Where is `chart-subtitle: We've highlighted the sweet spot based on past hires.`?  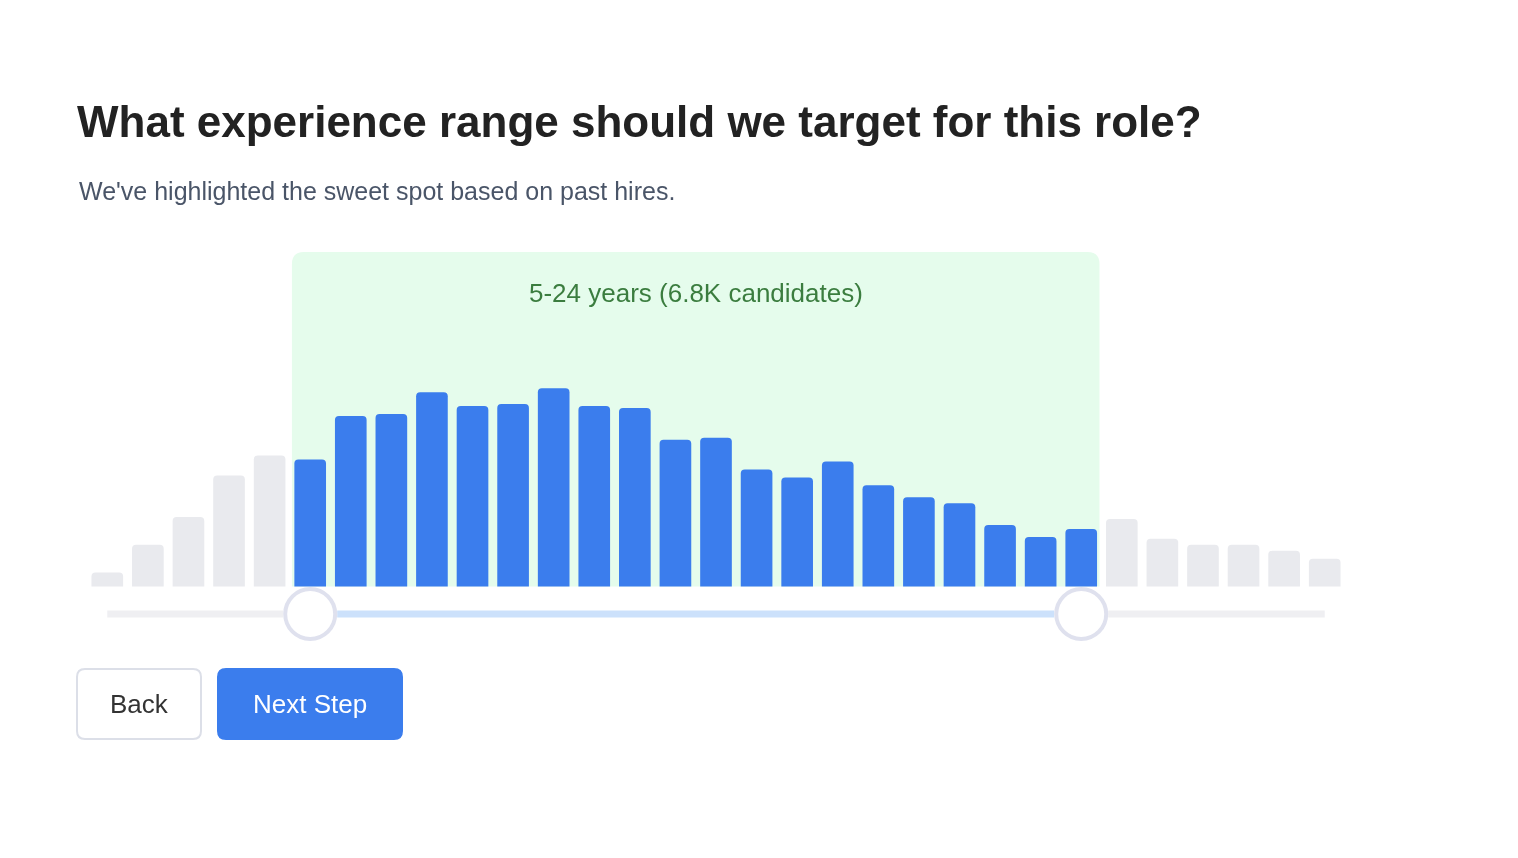 chart-subtitle: We've highlighted the sweet spot based on past hires. is located at coordinates (377, 191).